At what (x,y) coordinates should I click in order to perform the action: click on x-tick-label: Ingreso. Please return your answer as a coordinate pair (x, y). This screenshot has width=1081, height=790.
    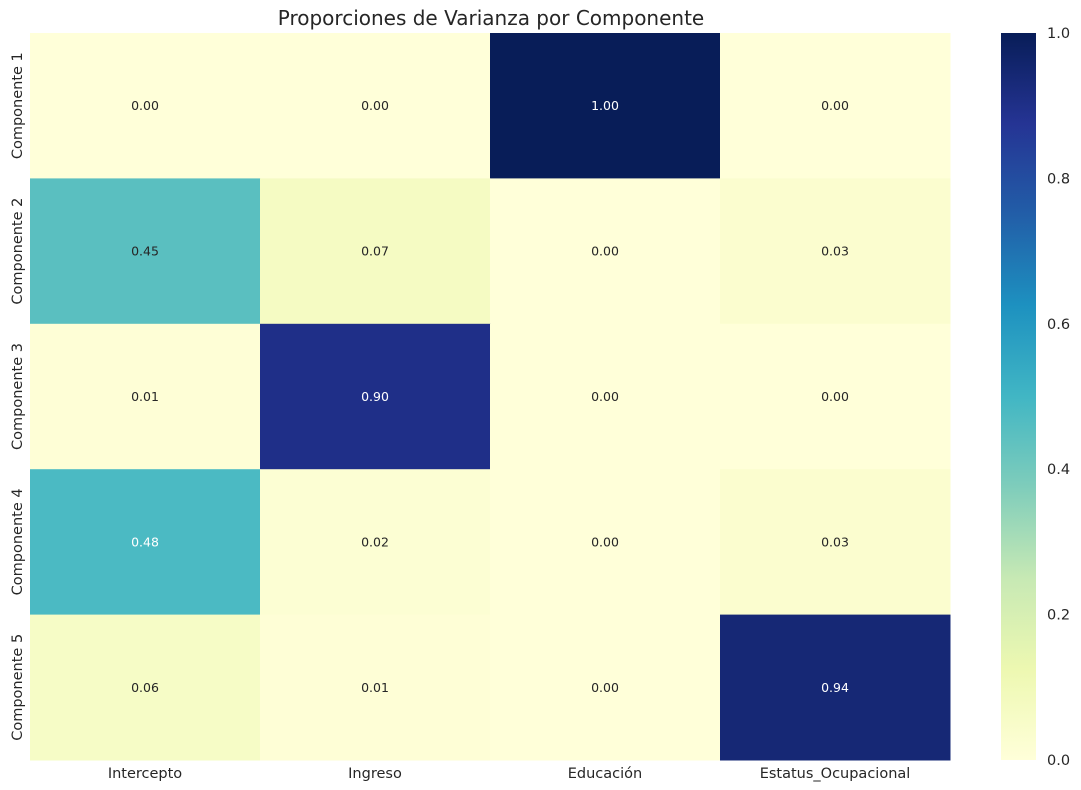
    Looking at the image, I should click on (375, 774).